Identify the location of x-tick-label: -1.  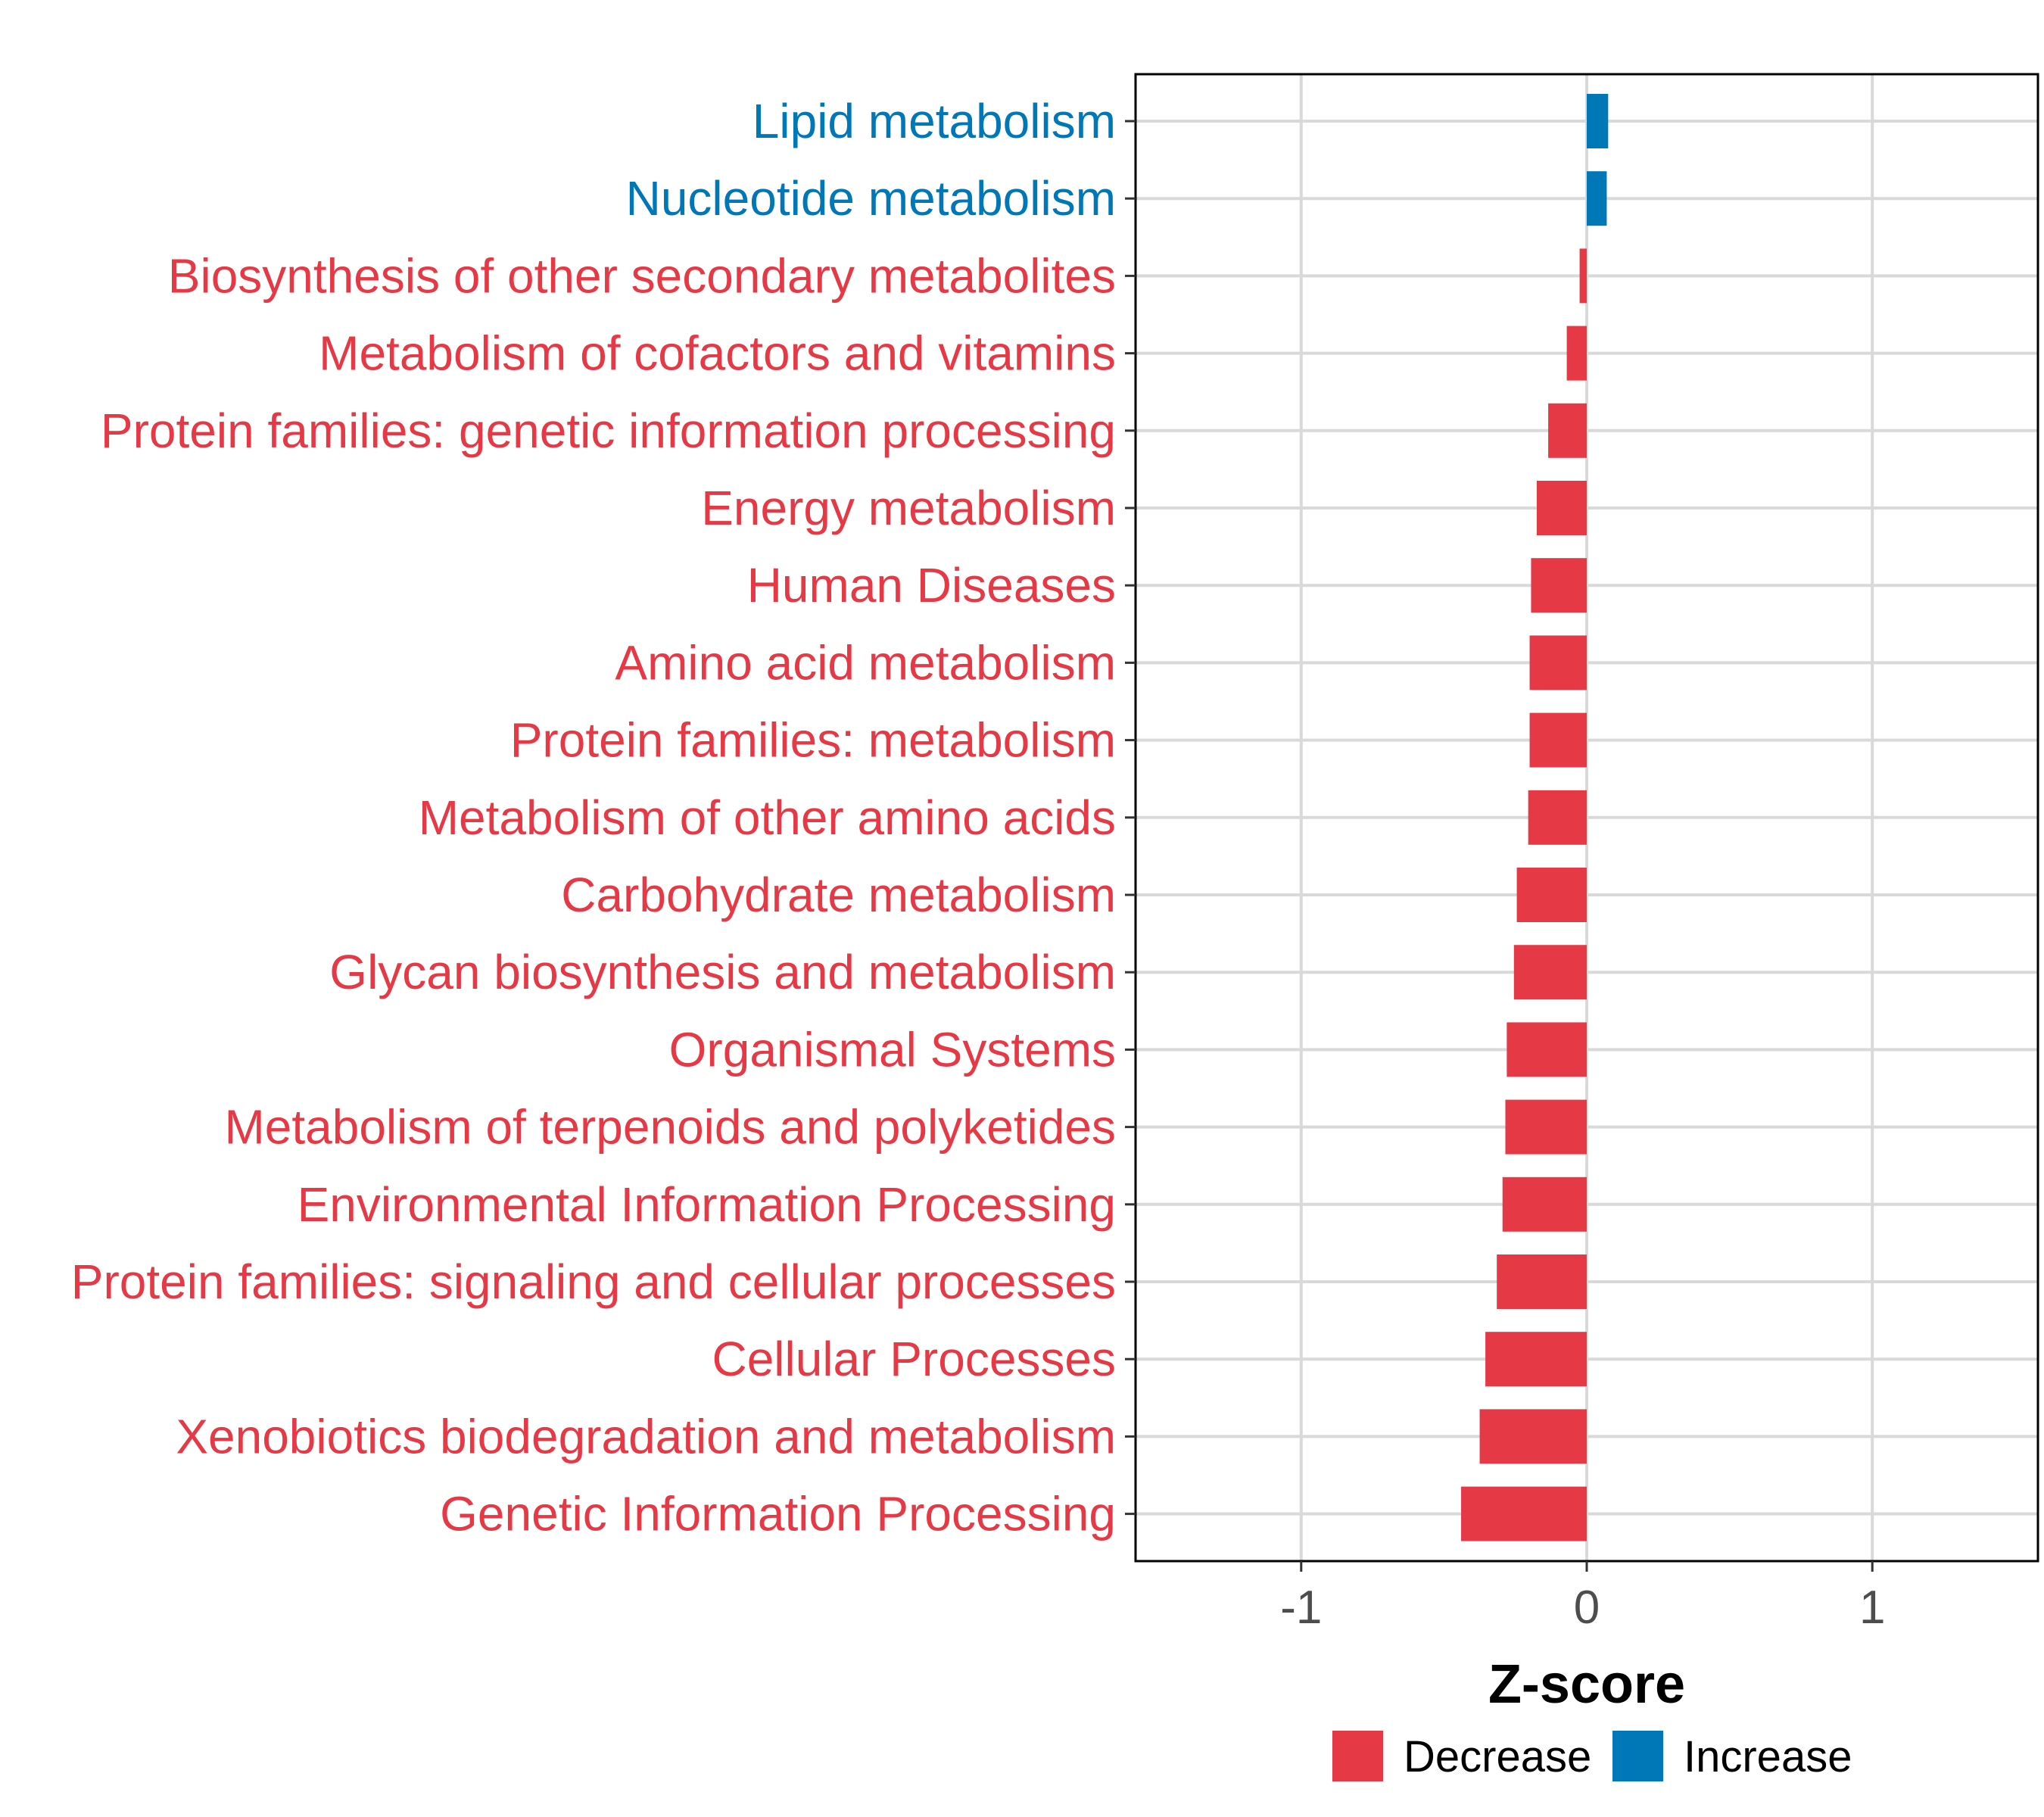
(1301, 1608).